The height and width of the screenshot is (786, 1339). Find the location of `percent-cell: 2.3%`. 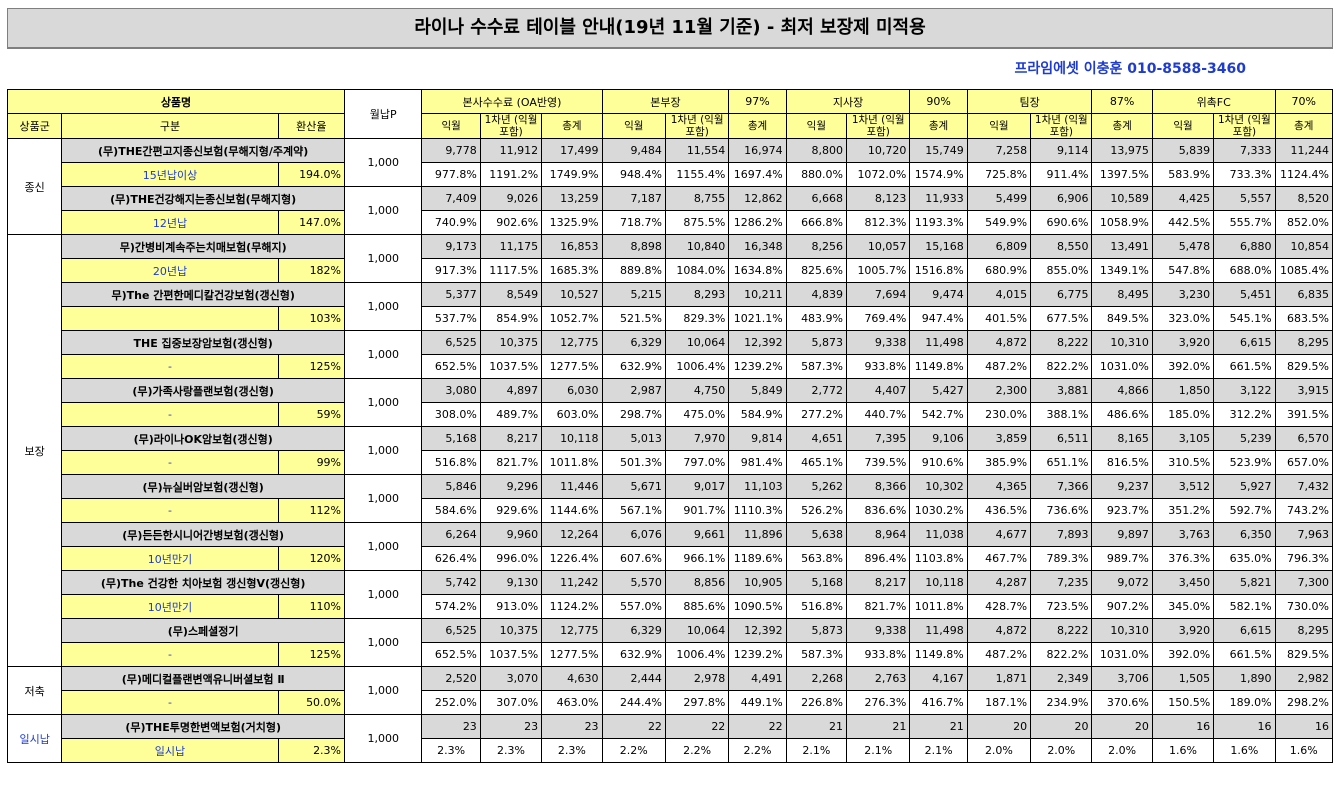

percent-cell: 2.3% is located at coordinates (572, 750).